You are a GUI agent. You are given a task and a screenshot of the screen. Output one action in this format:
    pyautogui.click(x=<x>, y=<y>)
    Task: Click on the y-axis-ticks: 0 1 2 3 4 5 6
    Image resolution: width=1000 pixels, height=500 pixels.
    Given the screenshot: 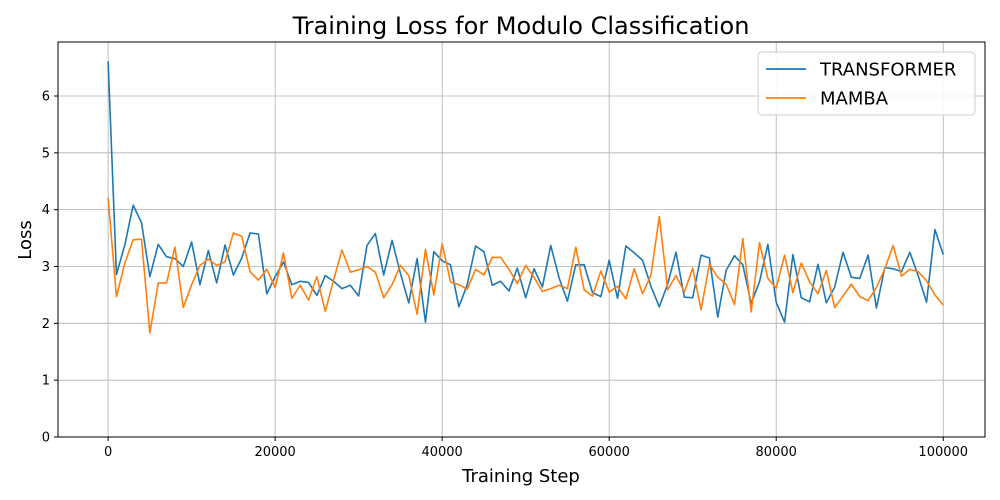 What is the action you would take?
    pyautogui.click(x=50, y=267)
    